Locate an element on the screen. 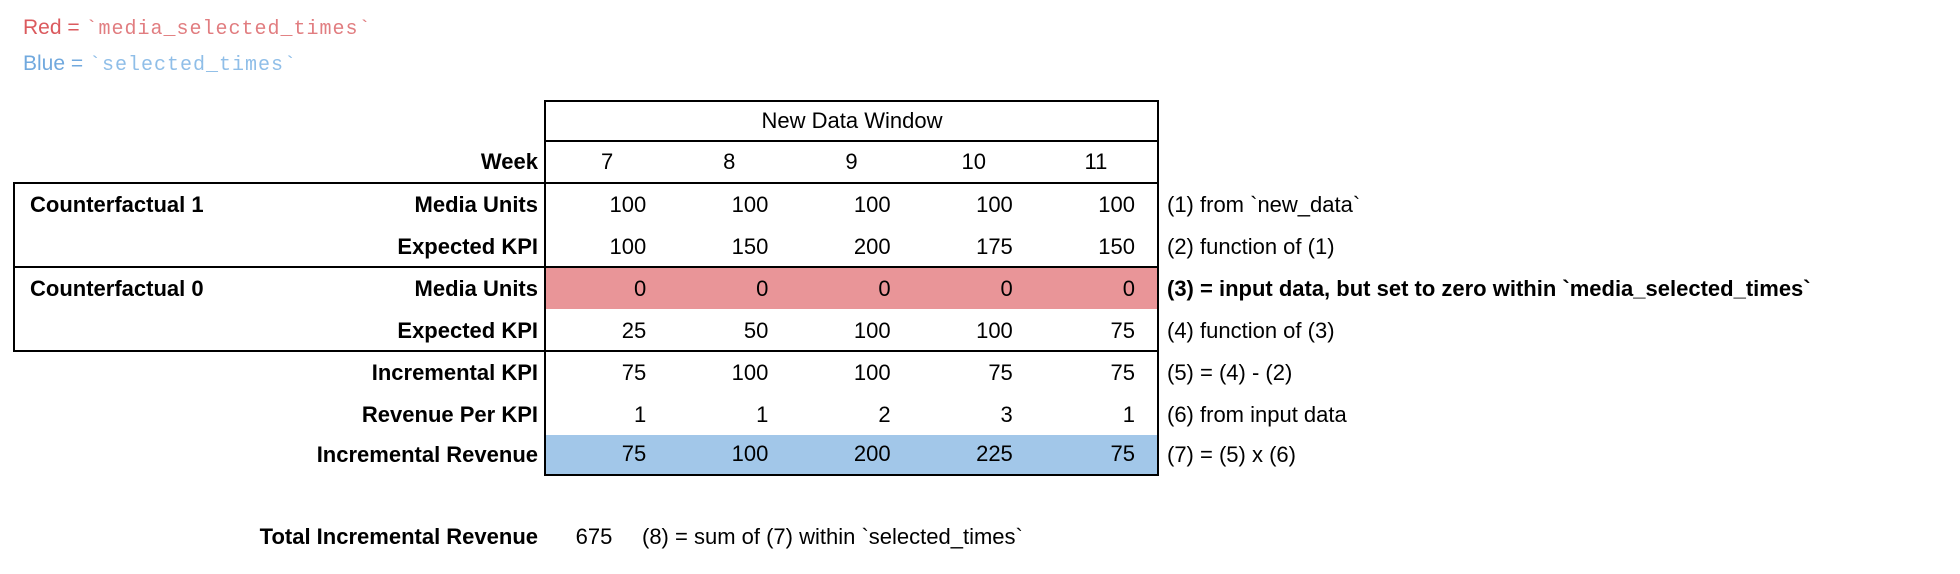 The image size is (1960, 574). week-cell: 11 is located at coordinates (1096, 161).